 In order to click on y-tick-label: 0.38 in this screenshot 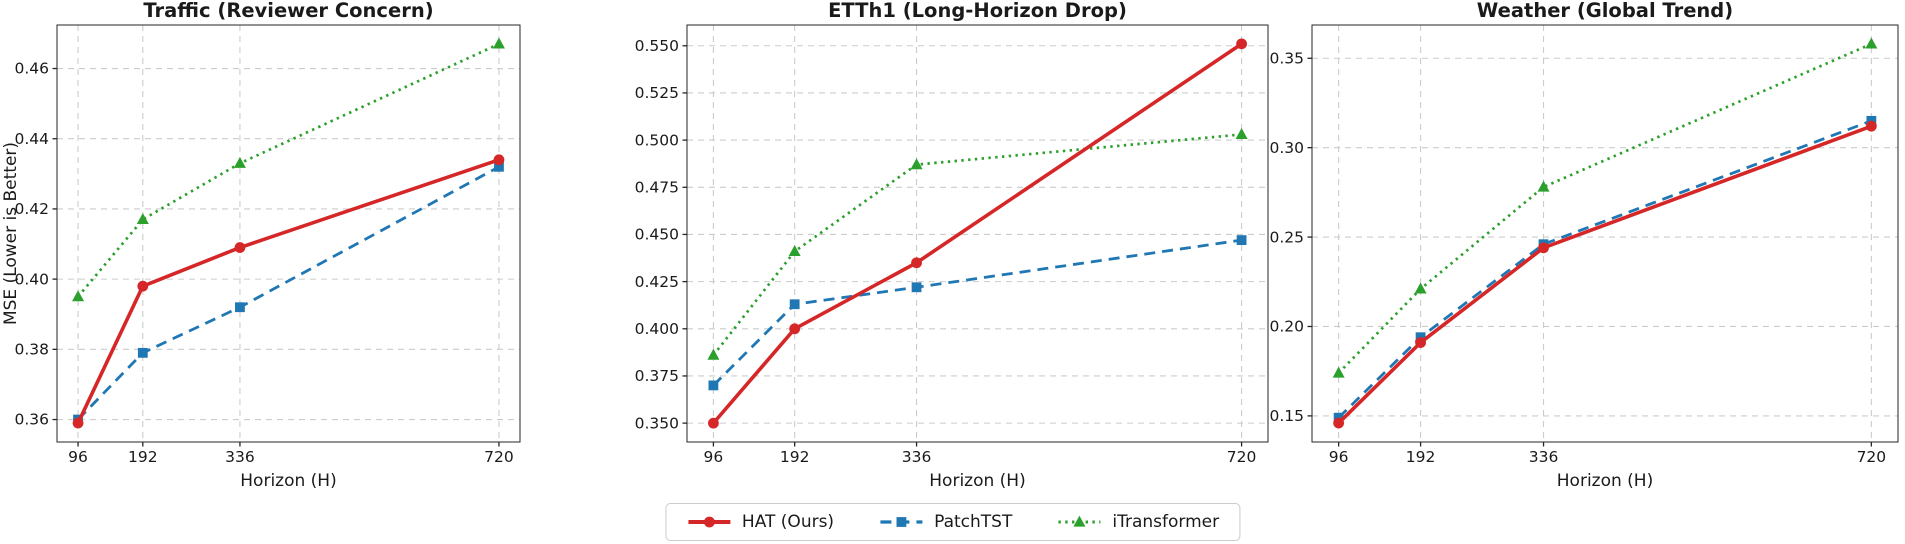, I will do `click(31, 350)`.